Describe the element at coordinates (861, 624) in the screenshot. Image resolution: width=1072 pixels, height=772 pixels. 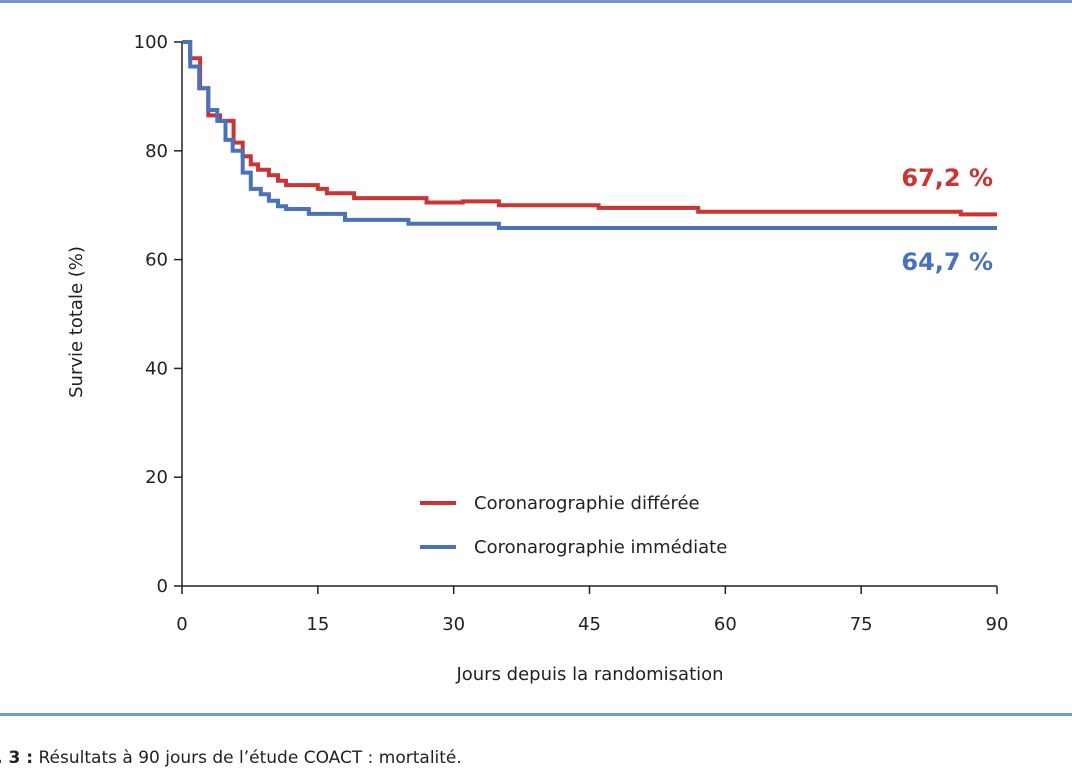
I see `x-tick-label: 75` at that location.